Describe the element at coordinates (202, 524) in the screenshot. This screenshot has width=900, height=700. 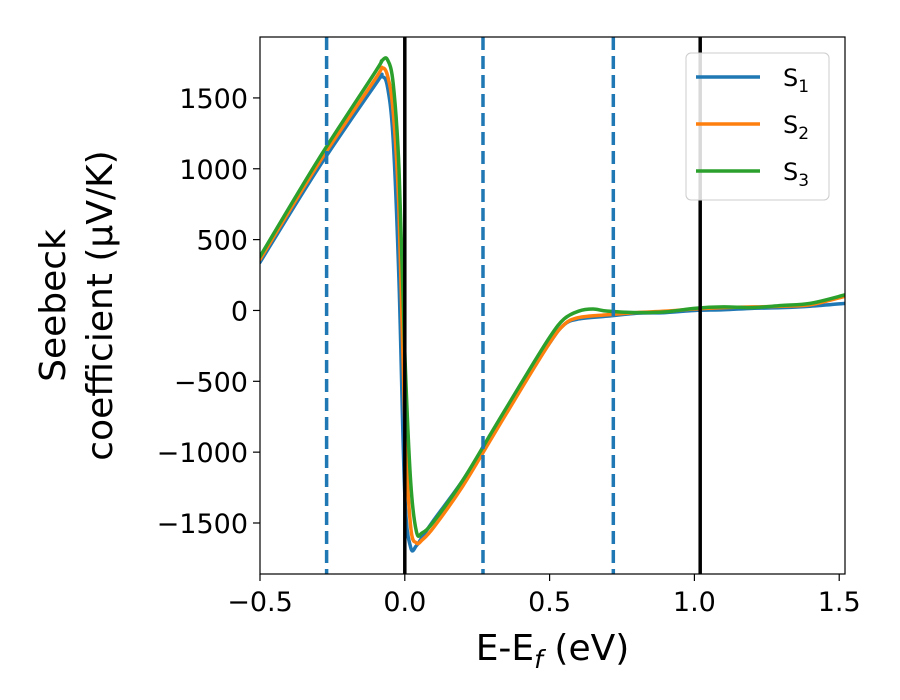
I see `y-tick-label: −1500` at that location.